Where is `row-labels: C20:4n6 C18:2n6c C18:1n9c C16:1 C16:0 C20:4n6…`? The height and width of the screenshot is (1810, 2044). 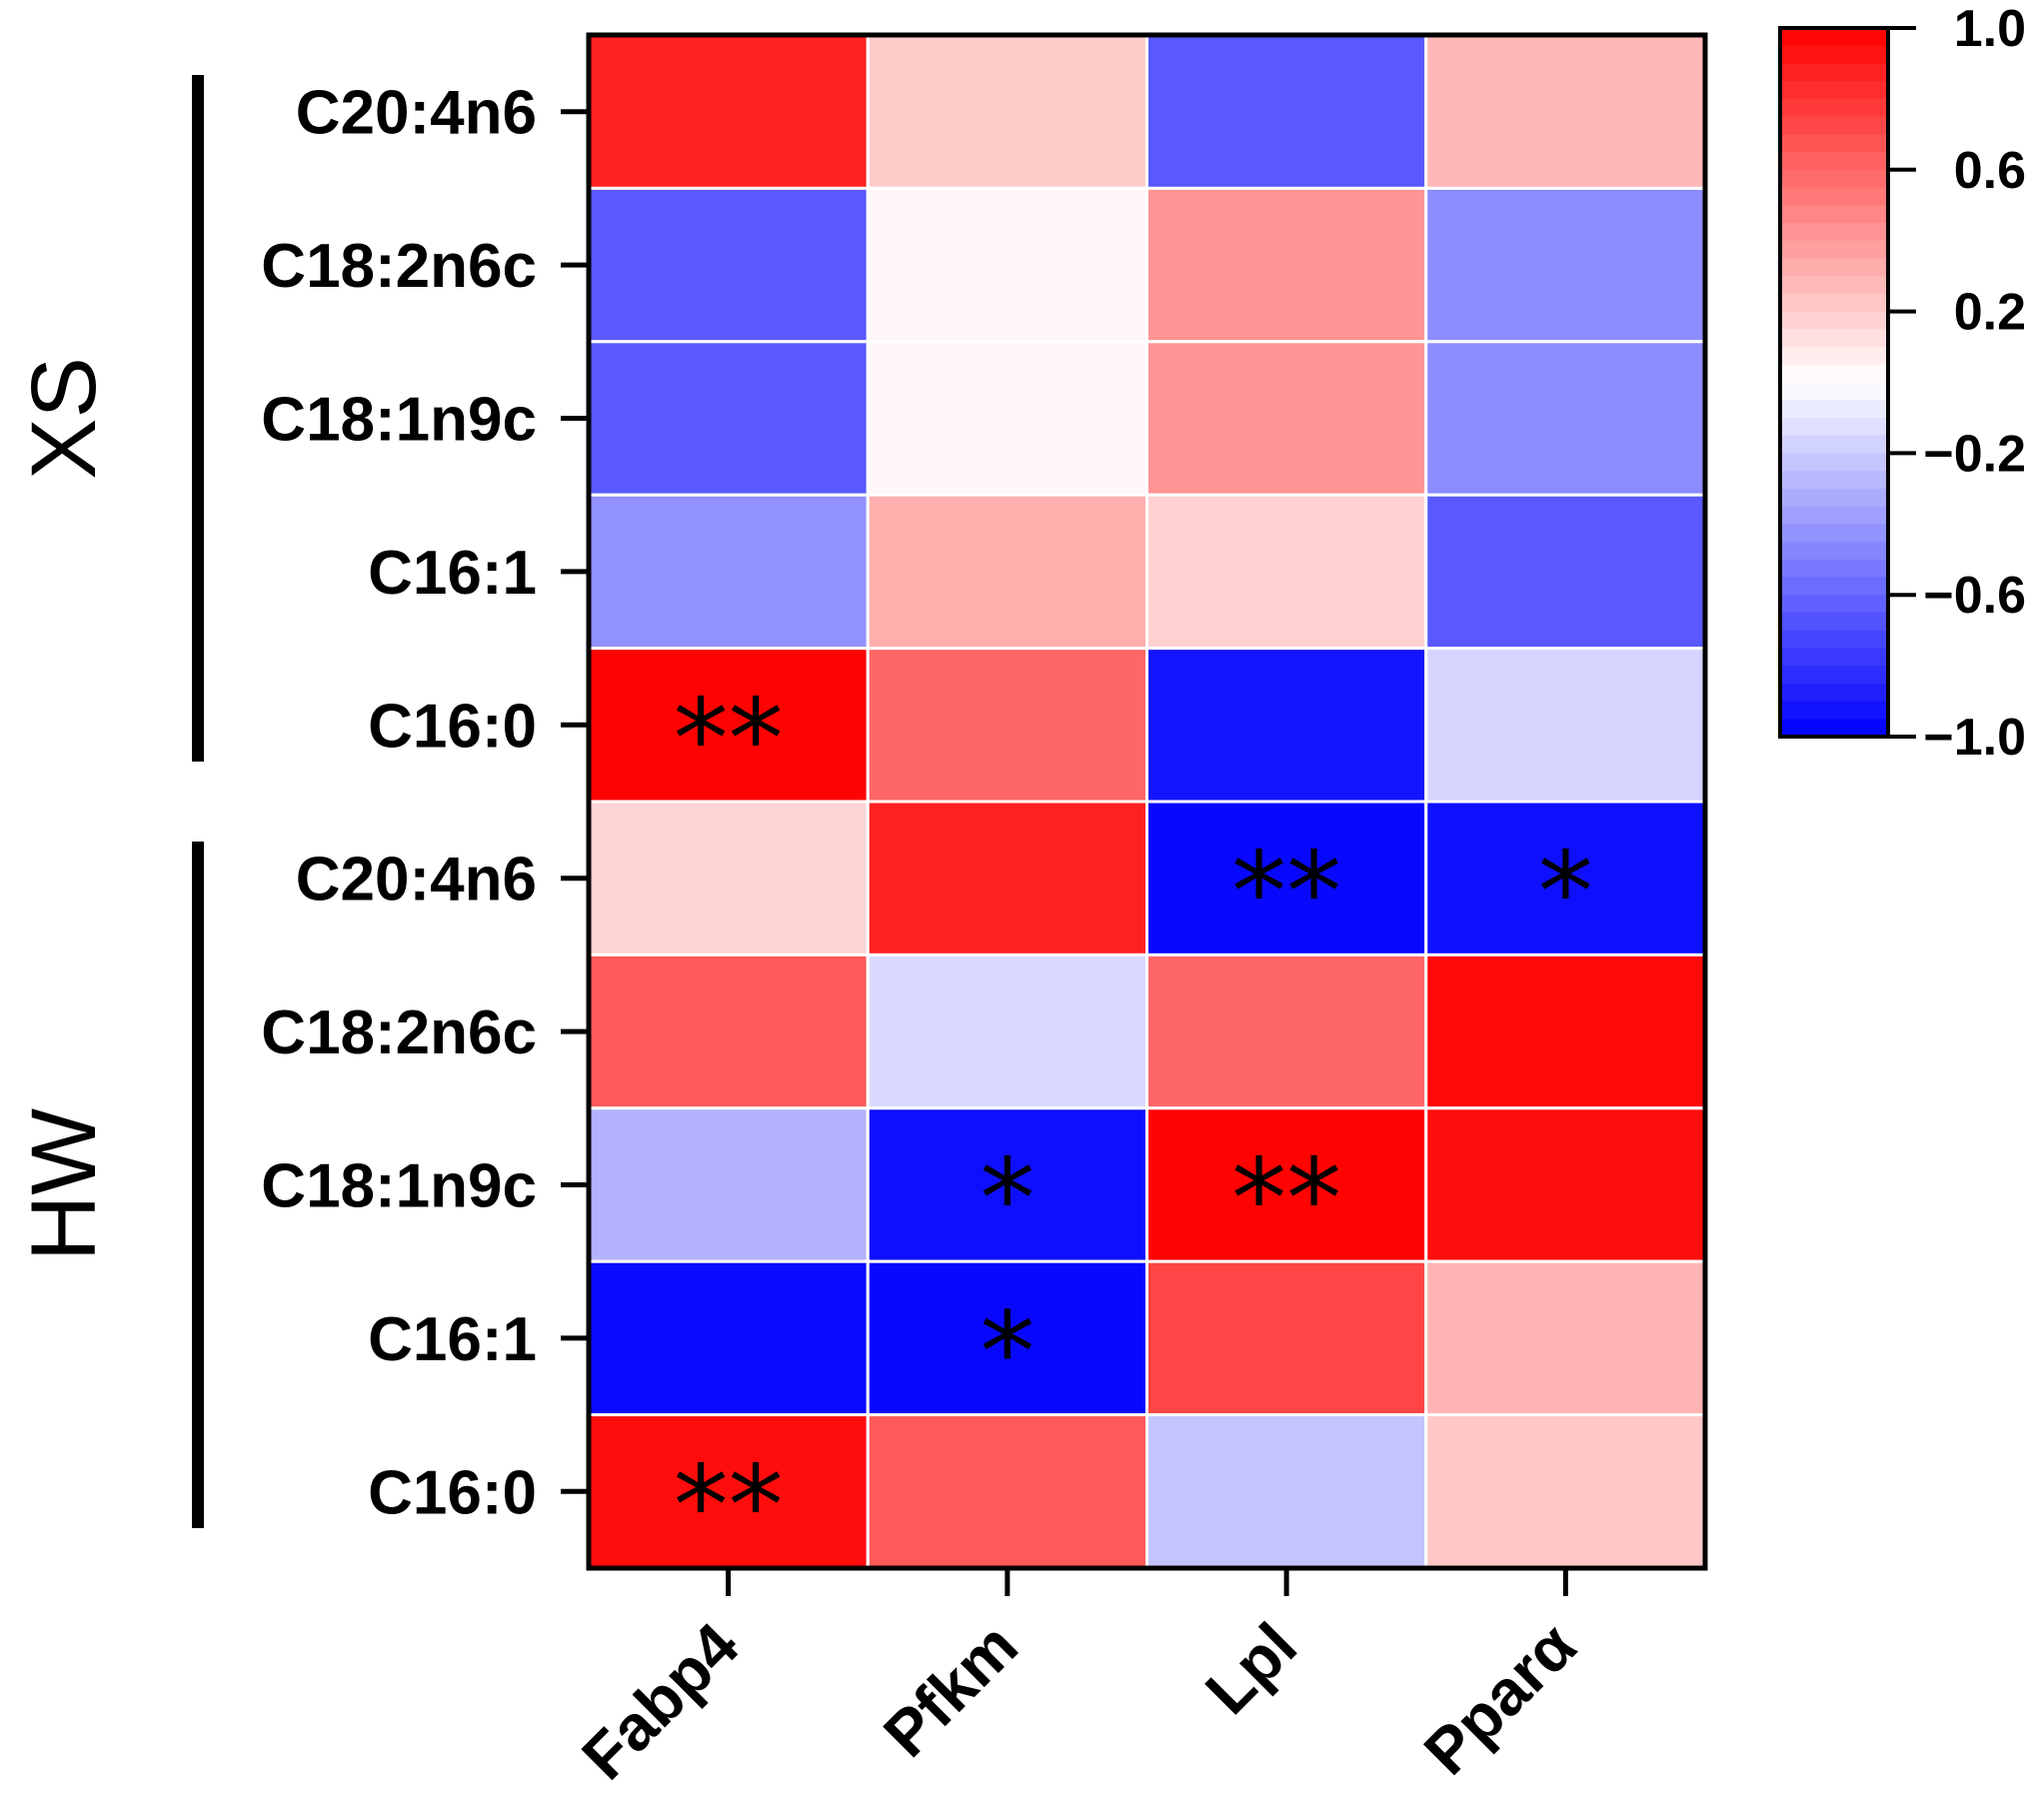
row-labels: C20:4n6 C18:2n6c C18:1n9c C16:1 C16:0 C20:4n6… is located at coordinates (425, 803).